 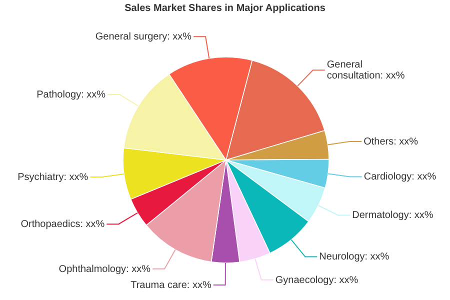 I want to click on slice-label: Cardiology: xx%, so click(x=400, y=176).